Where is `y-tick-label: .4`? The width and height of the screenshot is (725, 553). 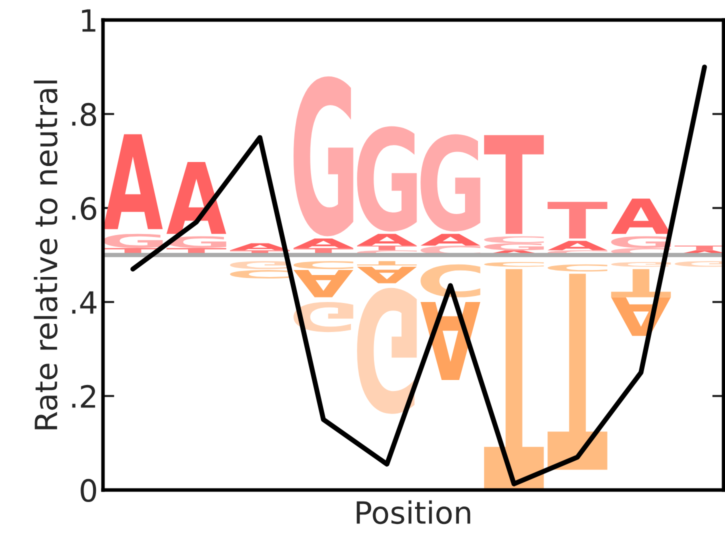
y-tick-label: .4 is located at coordinates (84, 302).